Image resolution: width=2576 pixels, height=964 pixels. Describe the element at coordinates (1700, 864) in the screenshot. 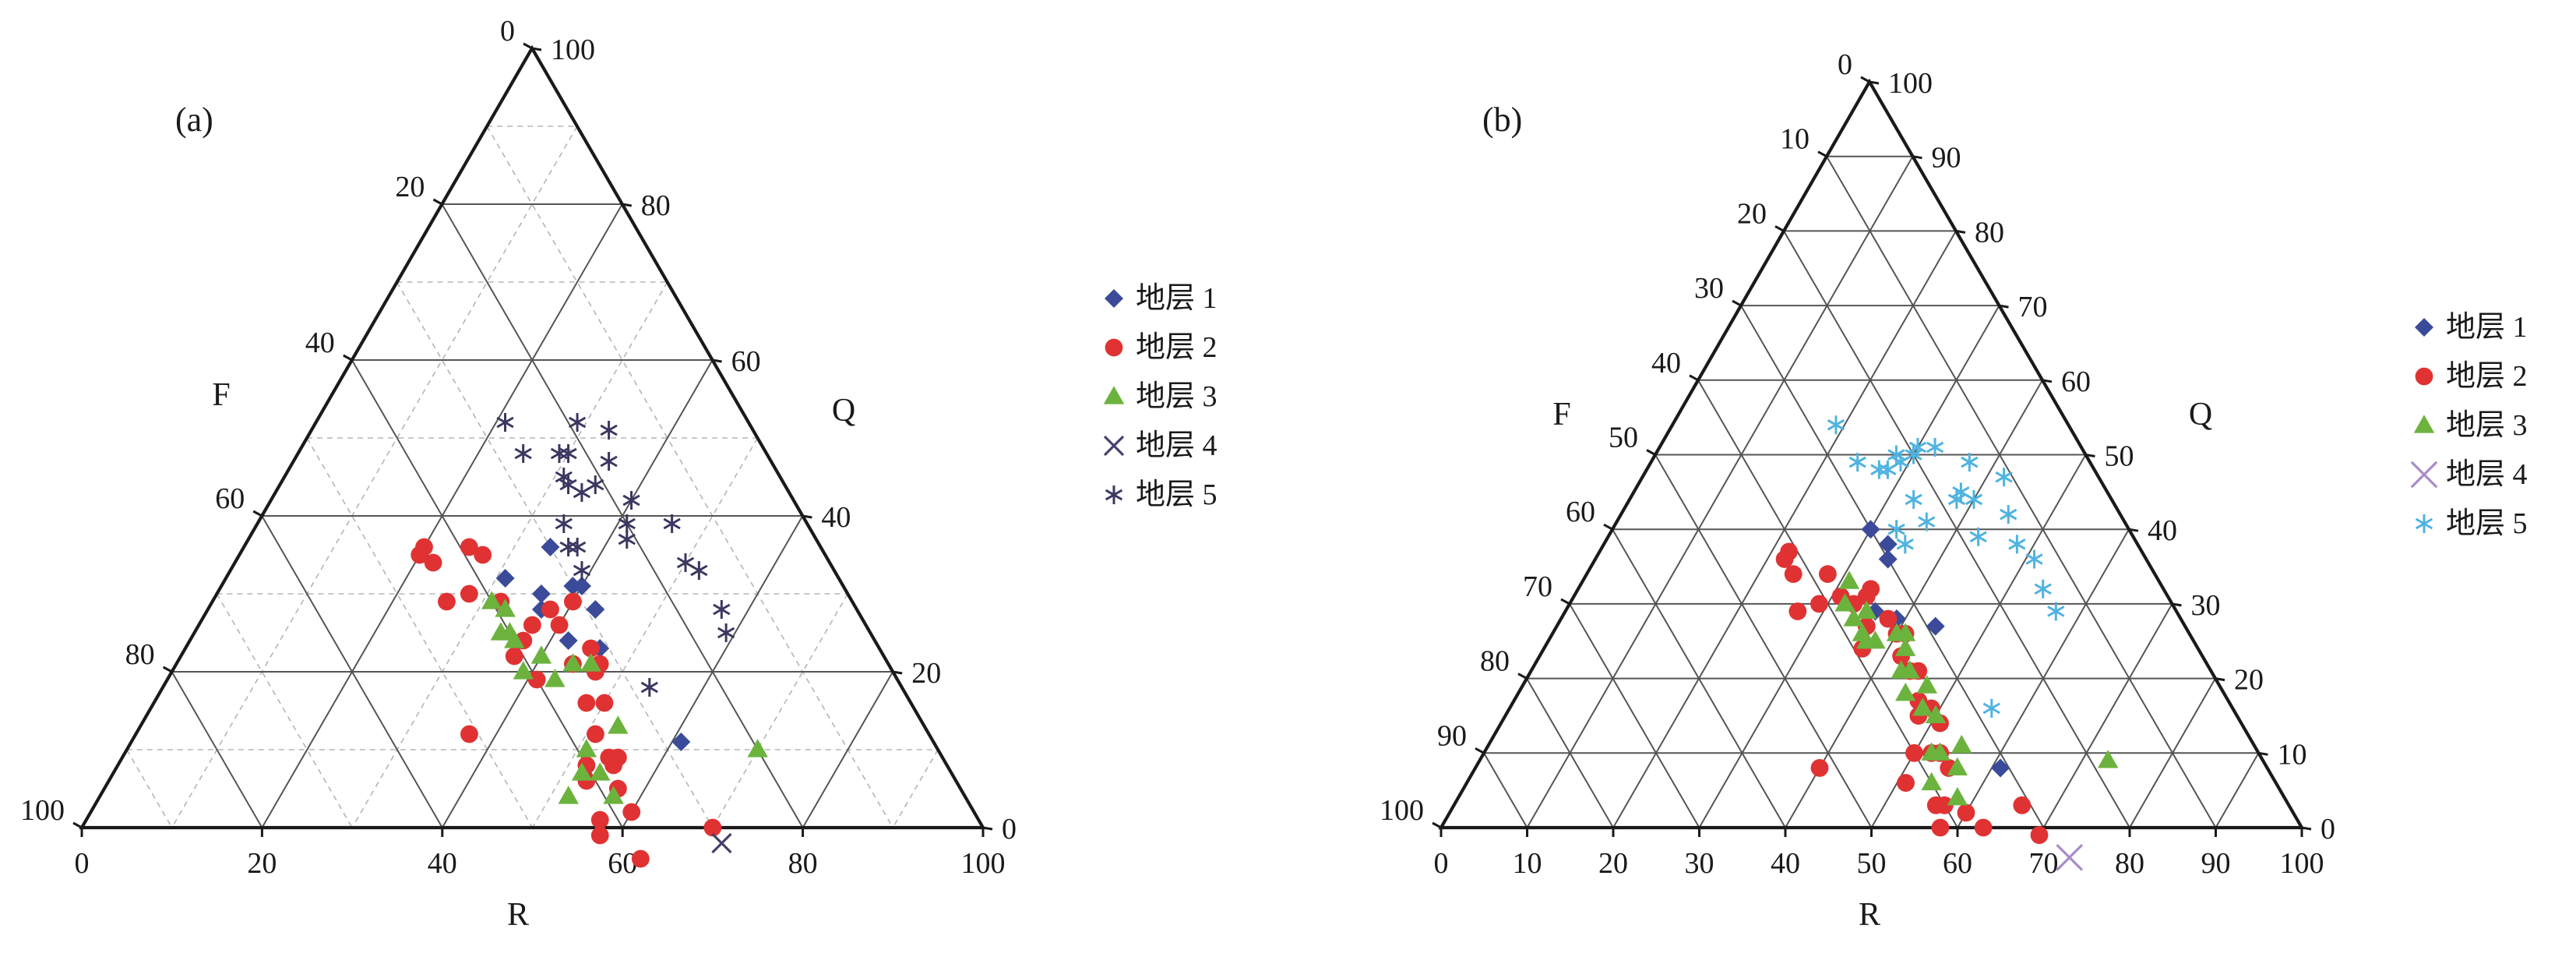

I see `tick-label-r: 30` at that location.